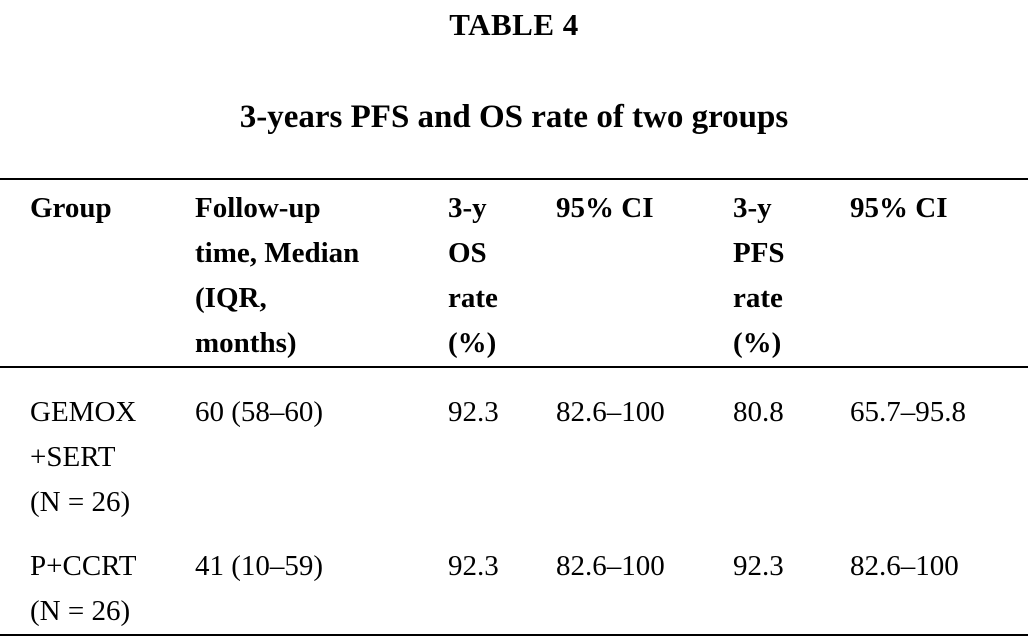  What do you see at coordinates (502, 273) in the screenshot?
I see `header-cell-os-rate: 3-y OS rate (%)` at bounding box center [502, 273].